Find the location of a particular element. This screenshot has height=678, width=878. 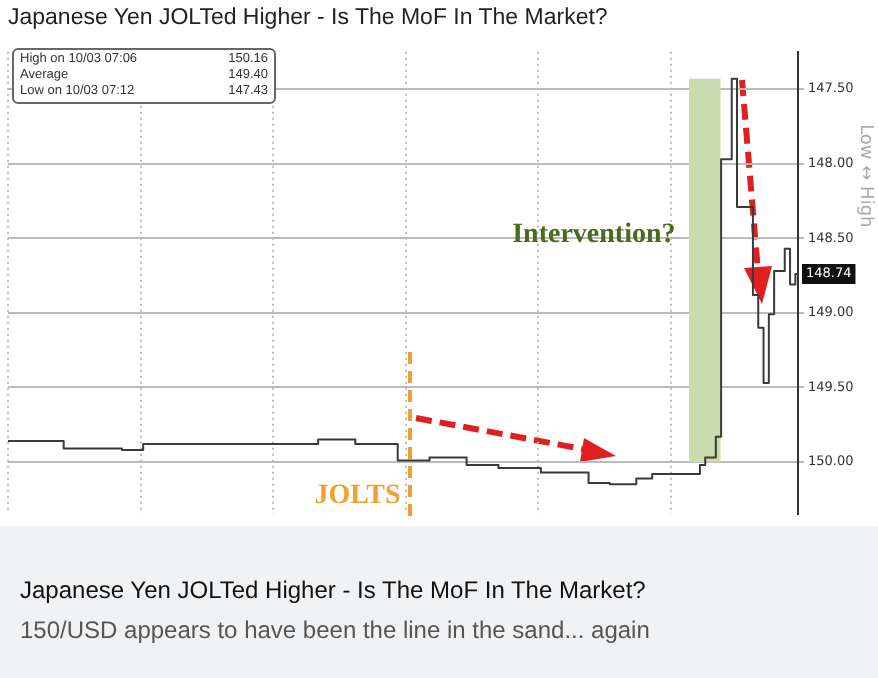

text: Japanese Yen JOLTed Higher - Is The MoF In The Market? is located at coordinates (333, 590).